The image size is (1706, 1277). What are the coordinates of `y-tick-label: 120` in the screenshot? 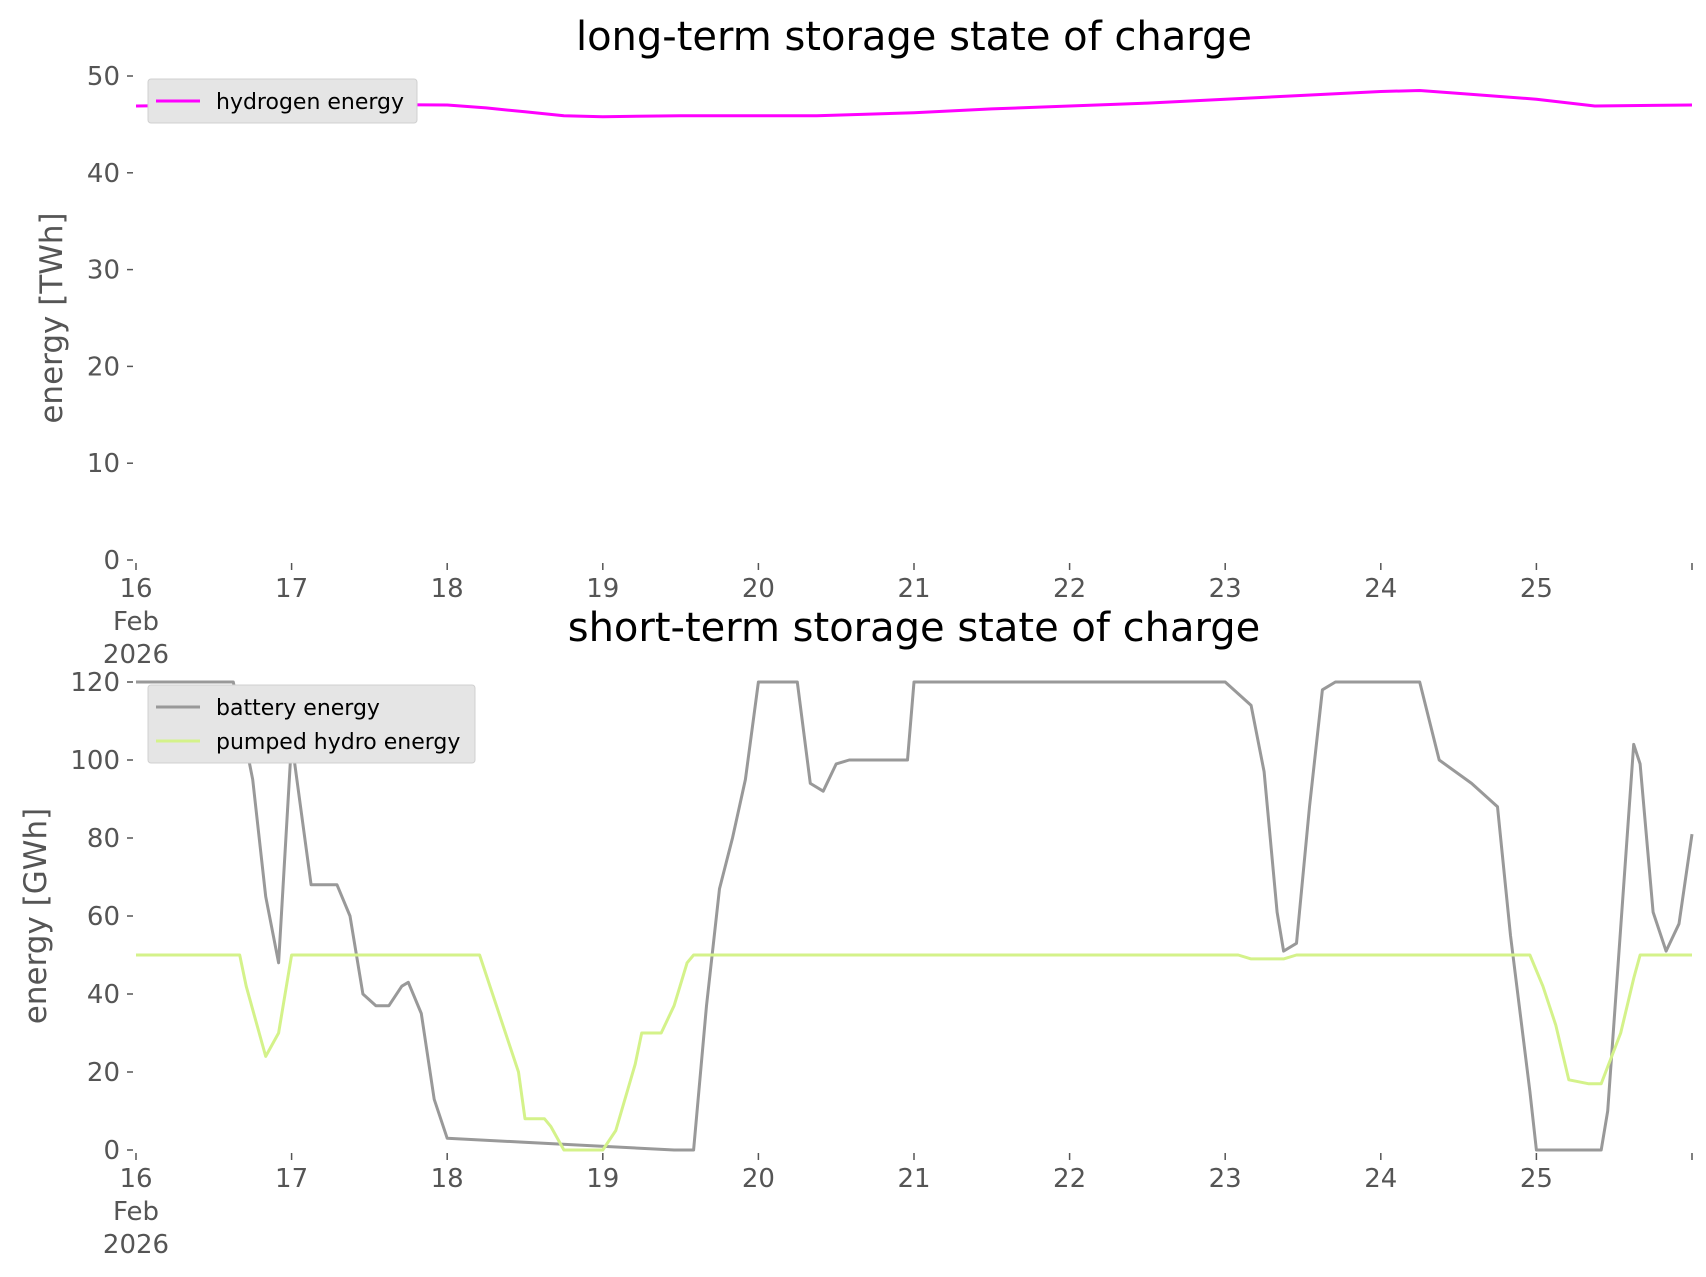 It's located at (95, 683).